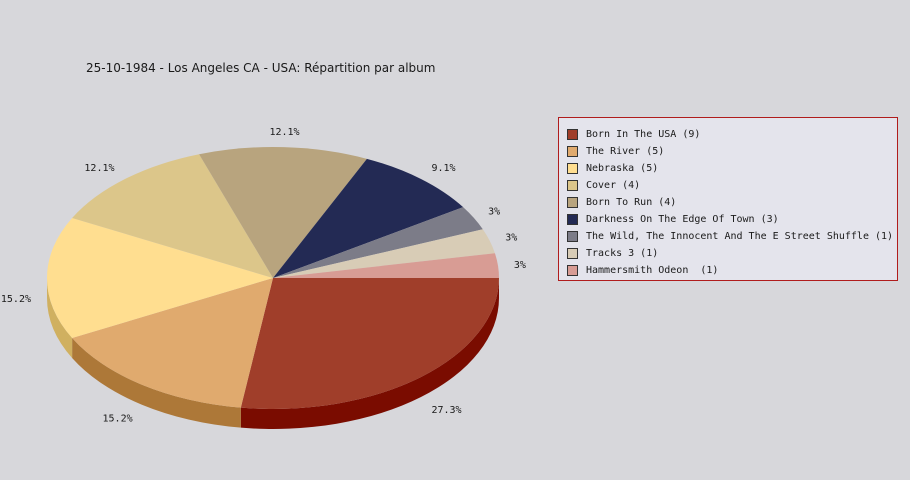 This screenshot has height=480, width=910. I want to click on pie-percent-label-5: 12.1%, so click(284, 132).